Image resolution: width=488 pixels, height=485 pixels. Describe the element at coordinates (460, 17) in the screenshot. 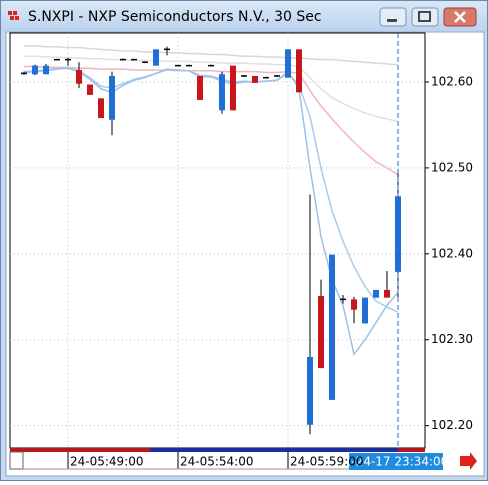

I see `close-button` at that location.